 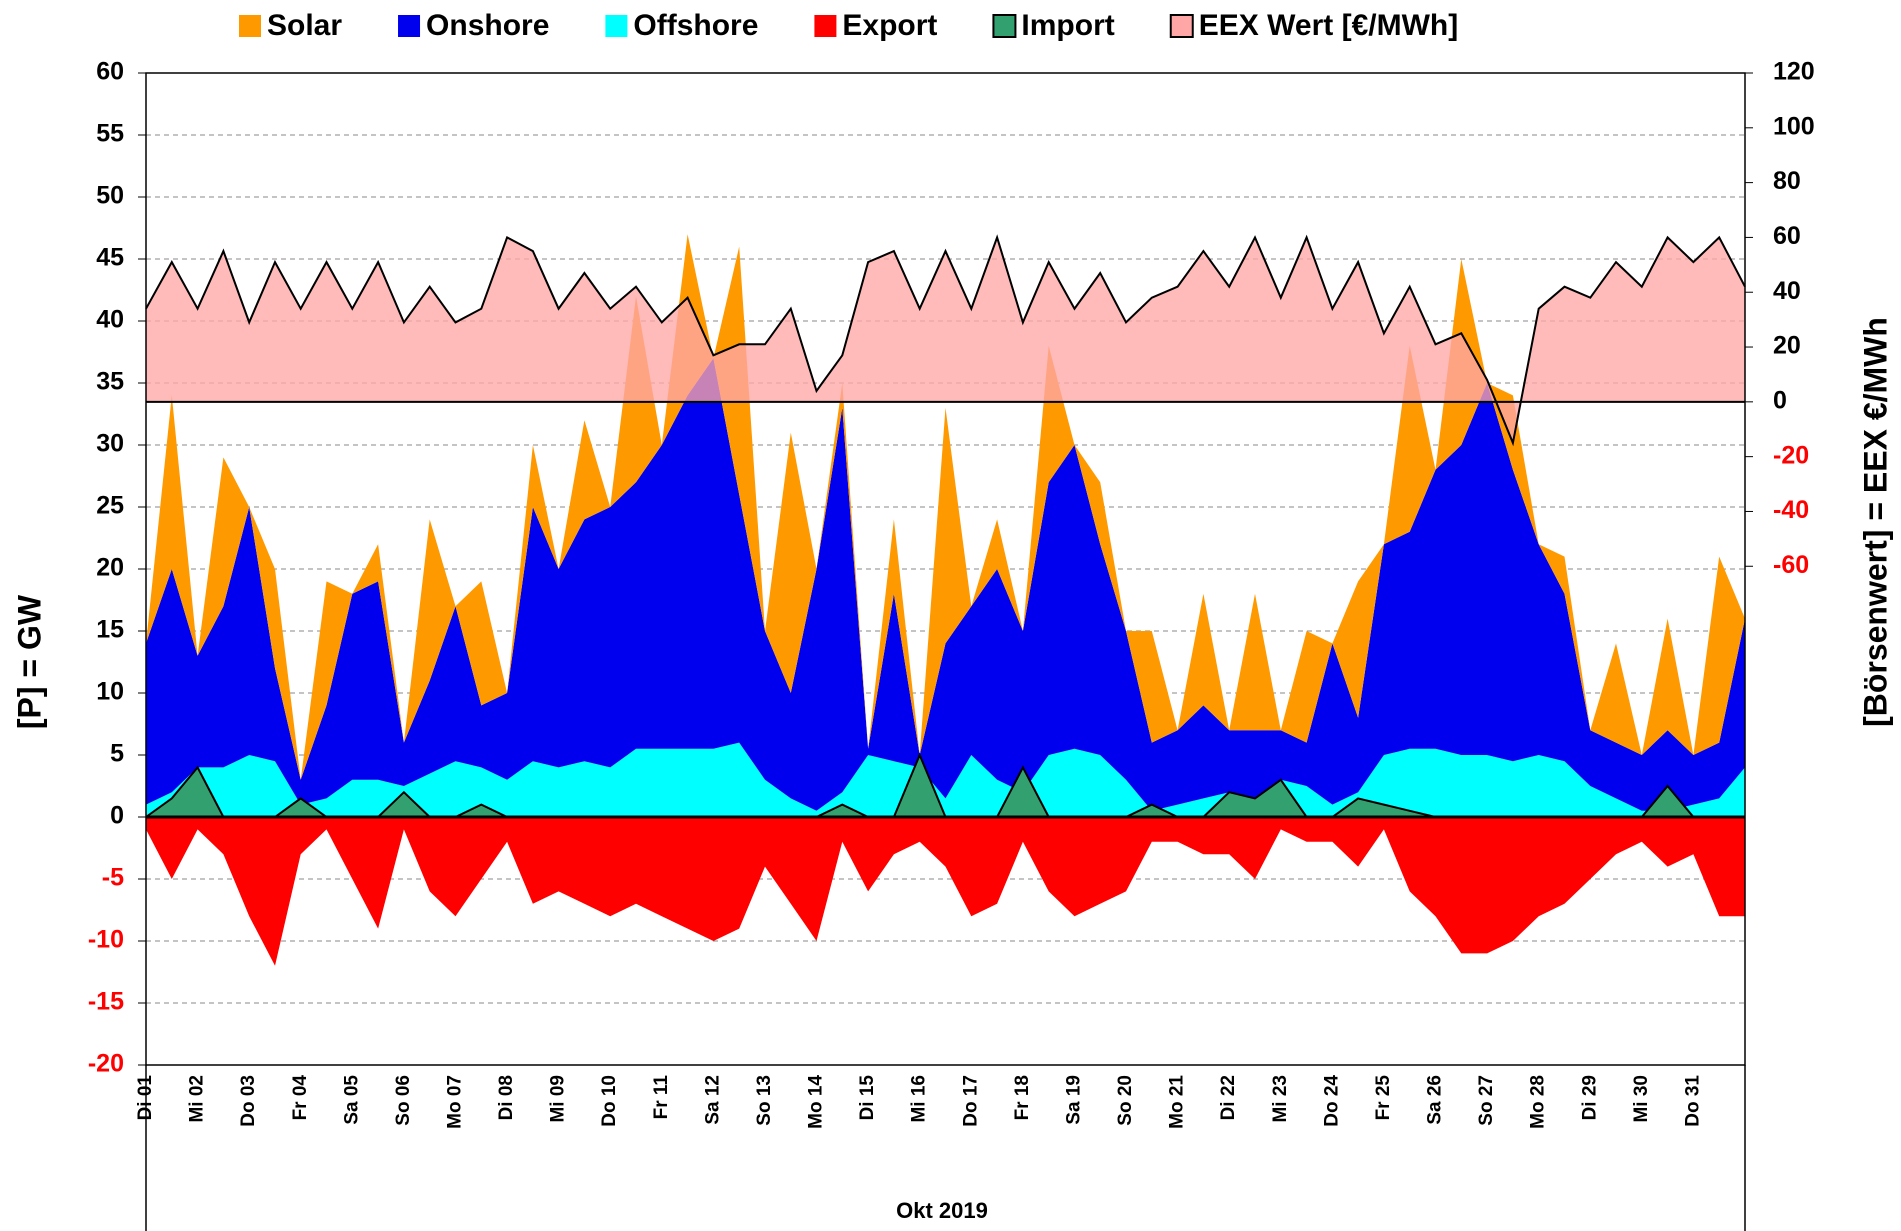 What do you see at coordinates (506, 1097) in the screenshot?
I see `x-tick-label: Di 08` at bounding box center [506, 1097].